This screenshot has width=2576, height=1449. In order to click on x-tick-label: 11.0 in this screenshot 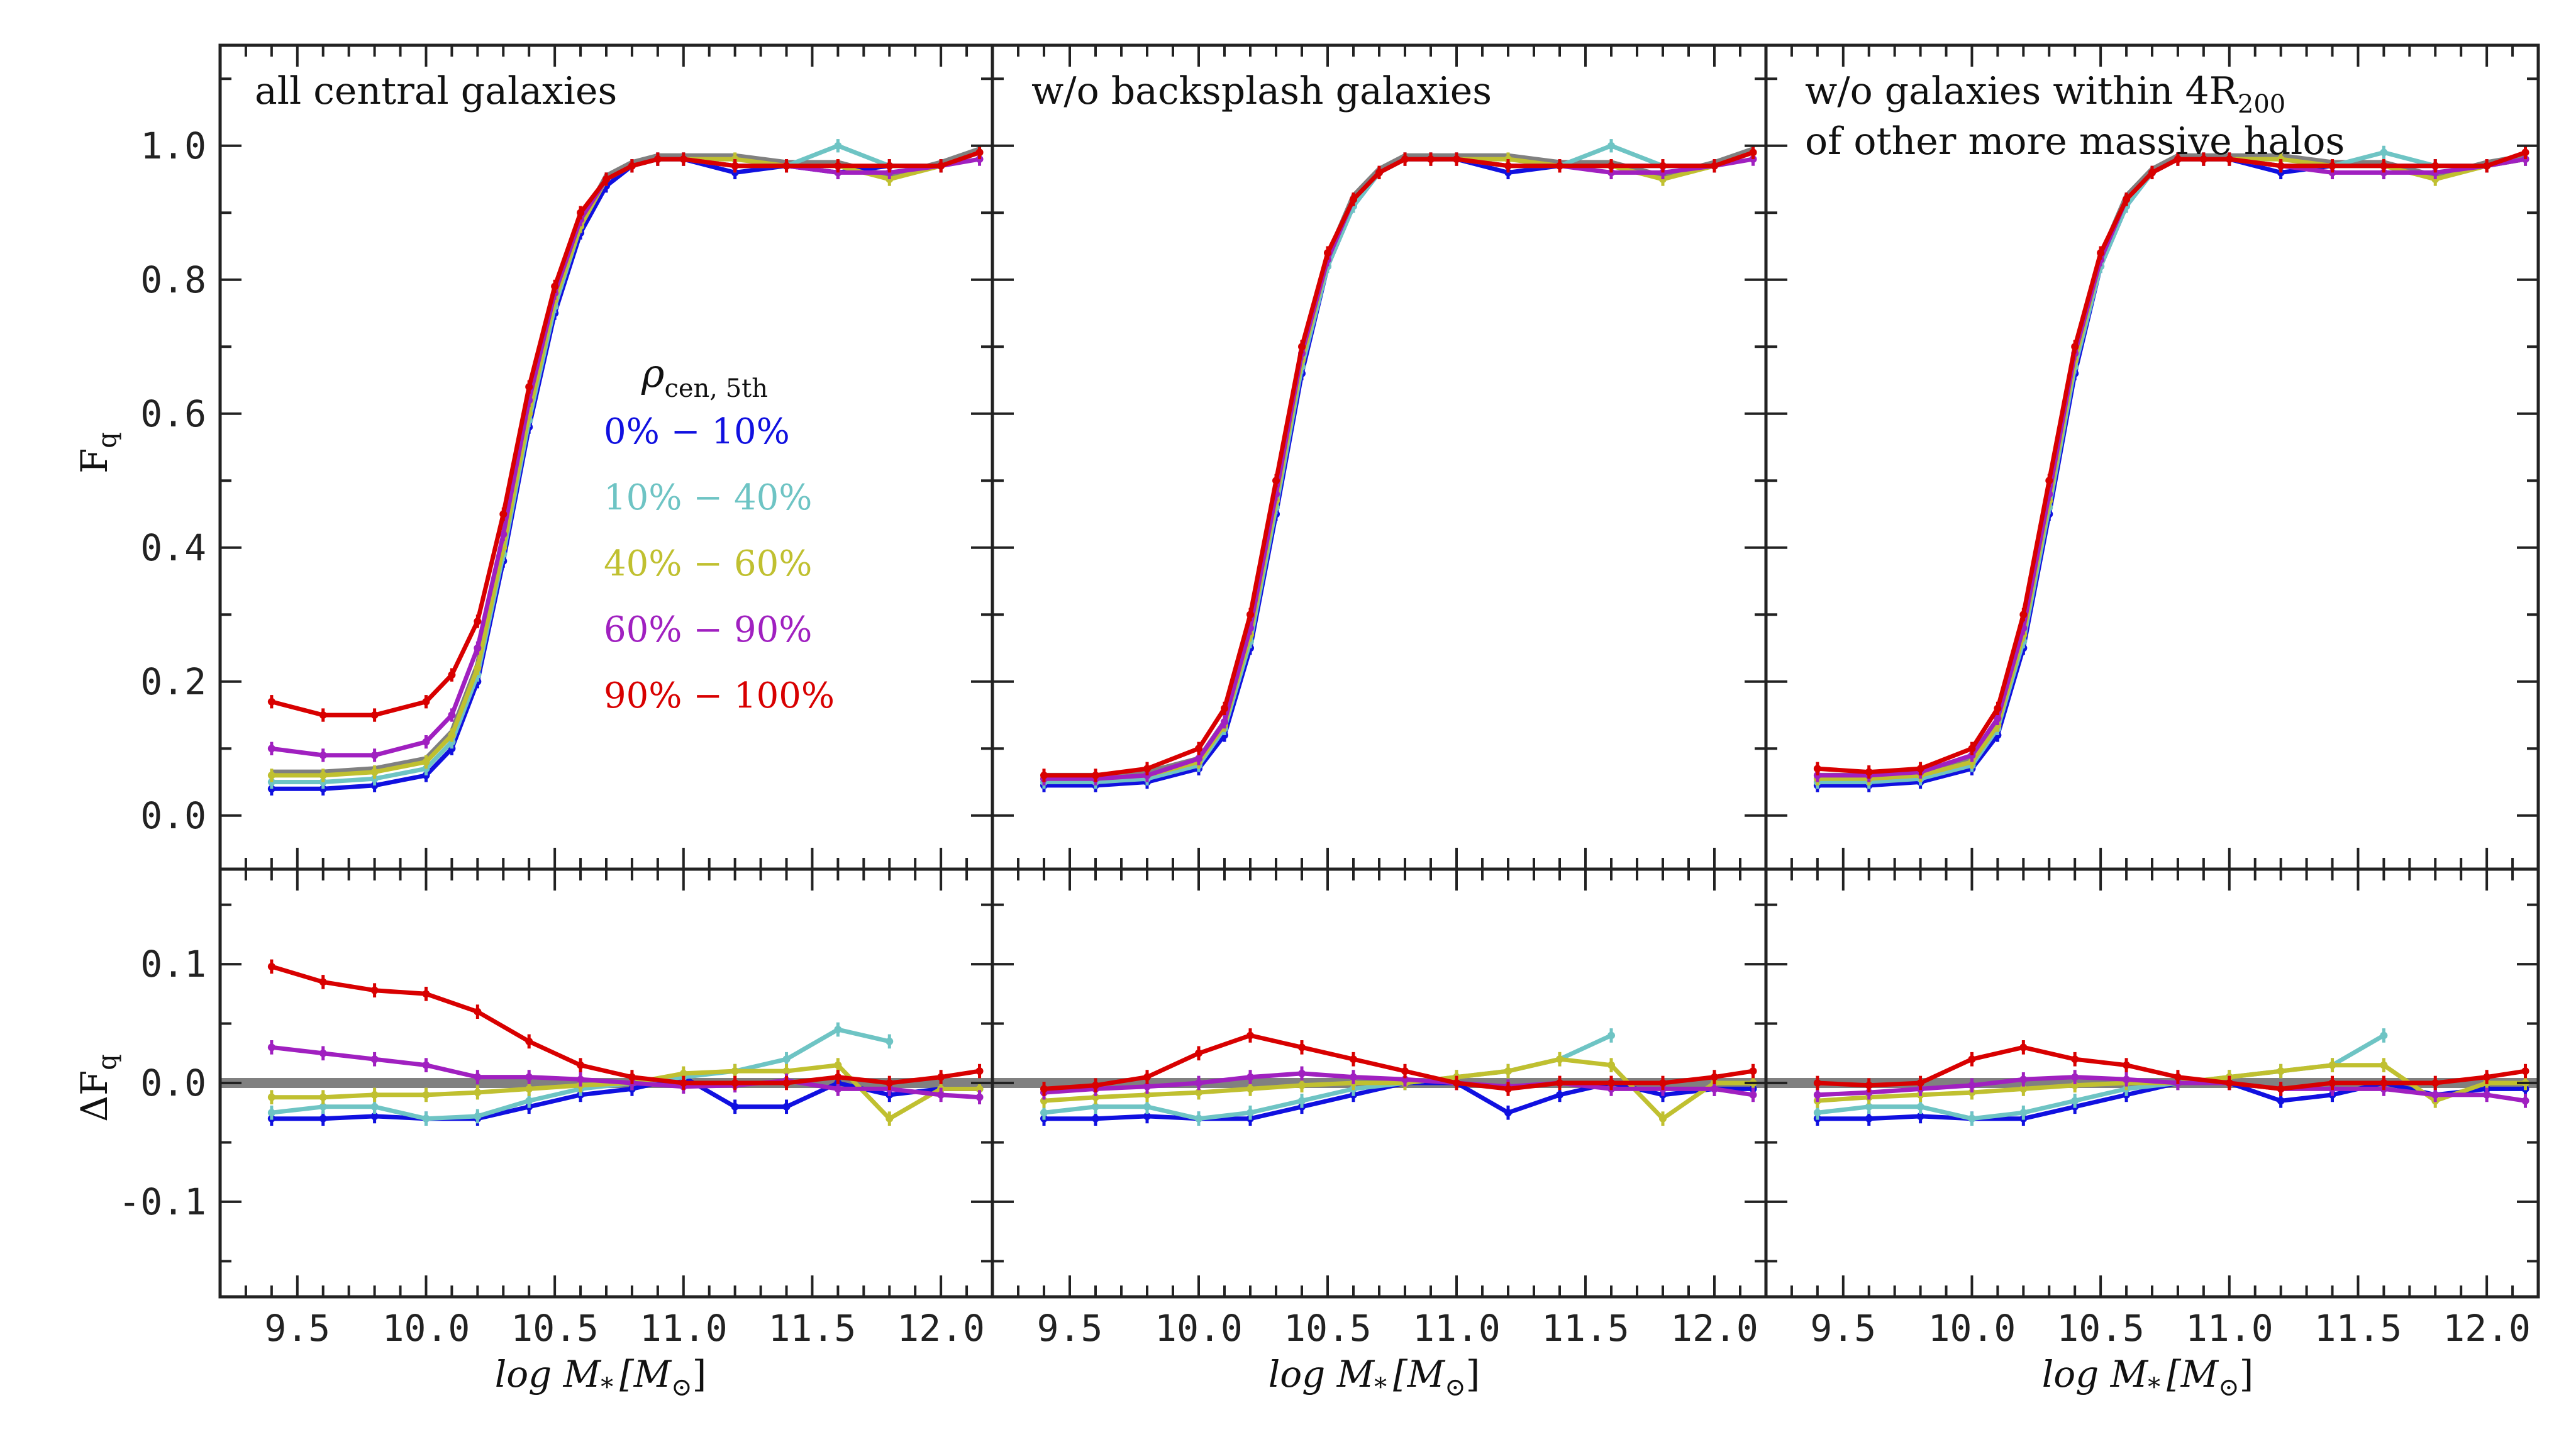, I will do `click(684, 1328)`.